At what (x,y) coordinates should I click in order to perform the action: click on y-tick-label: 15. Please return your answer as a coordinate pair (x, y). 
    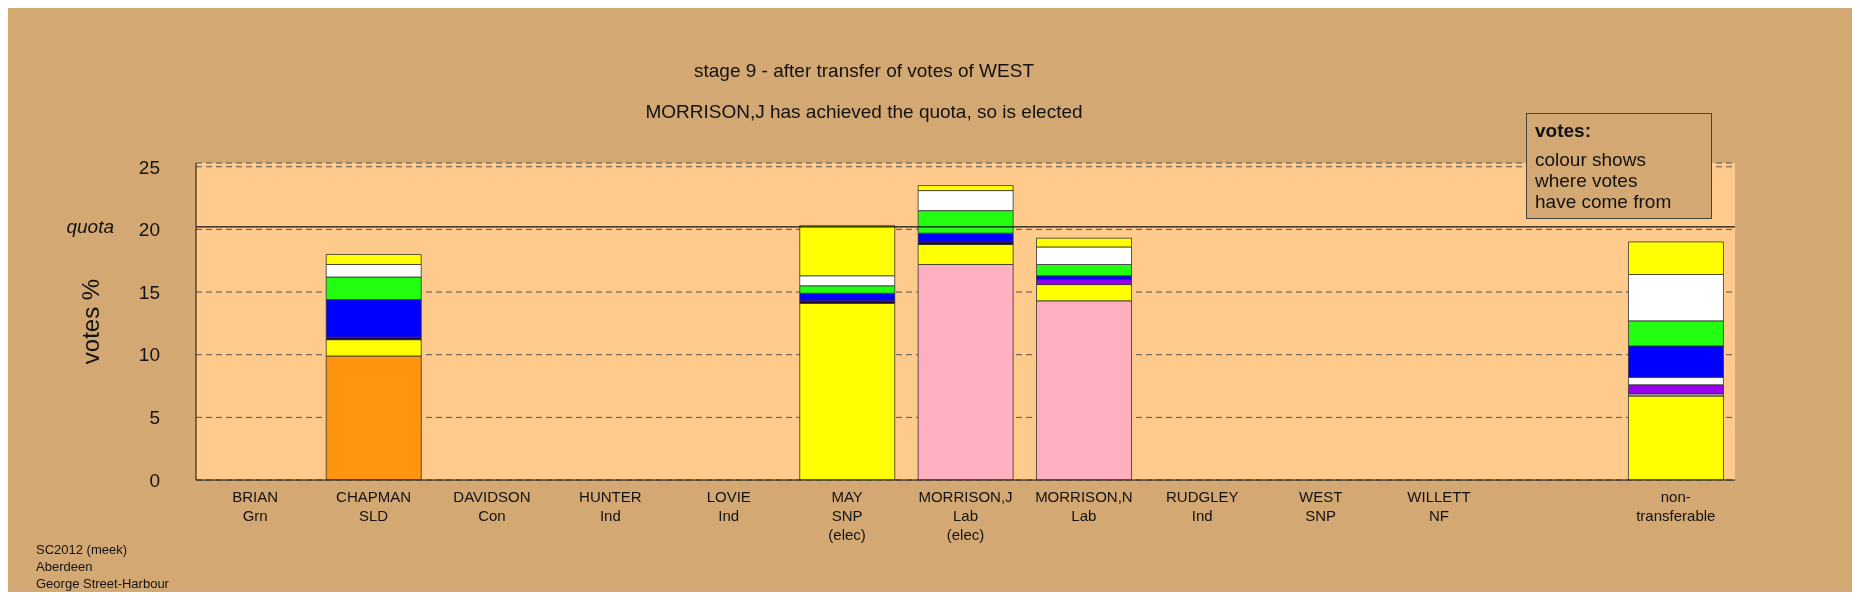
    Looking at the image, I should click on (149, 292).